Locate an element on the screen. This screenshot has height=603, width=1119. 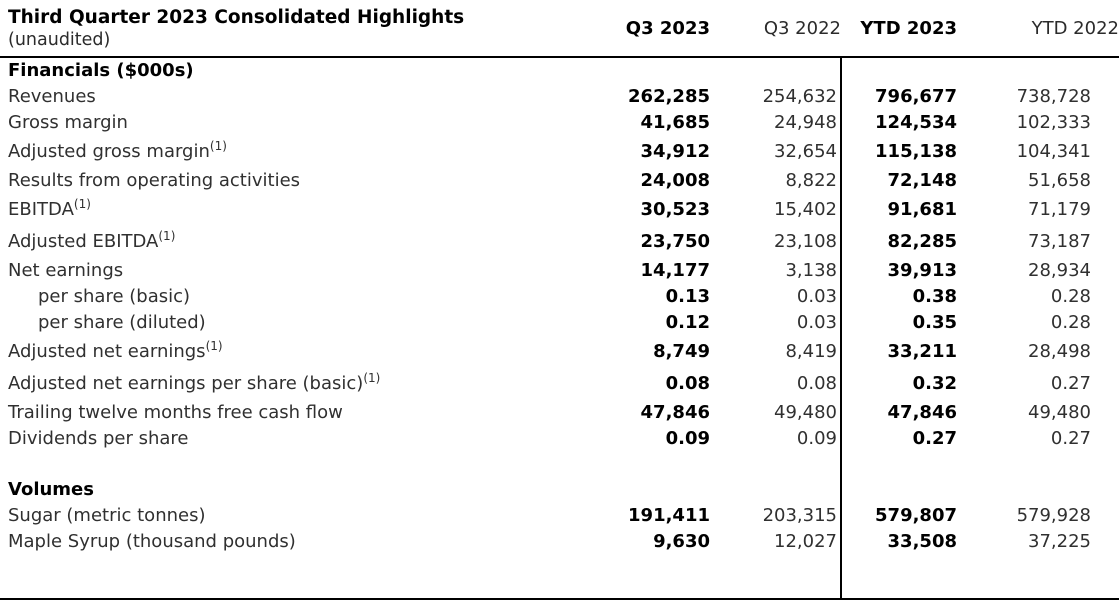
cell-ytd-2023: 39,913 is located at coordinates (898, 270).